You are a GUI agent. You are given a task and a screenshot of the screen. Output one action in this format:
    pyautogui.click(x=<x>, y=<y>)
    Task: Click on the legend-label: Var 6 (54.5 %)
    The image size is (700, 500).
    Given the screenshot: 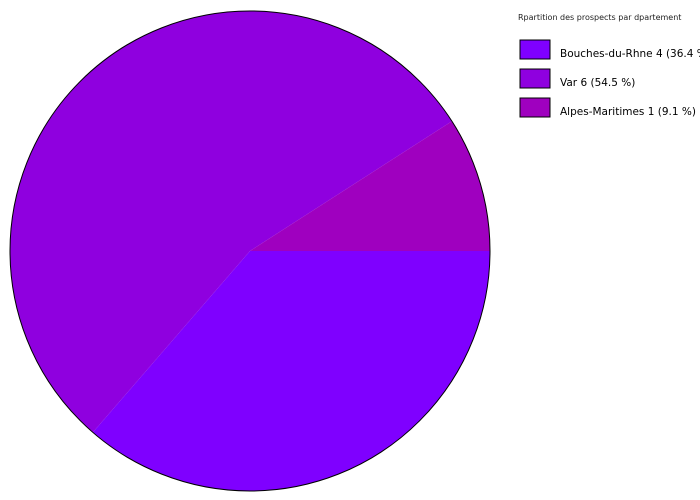 What is the action you would take?
    pyautogui.click(x=597, y=83)
    